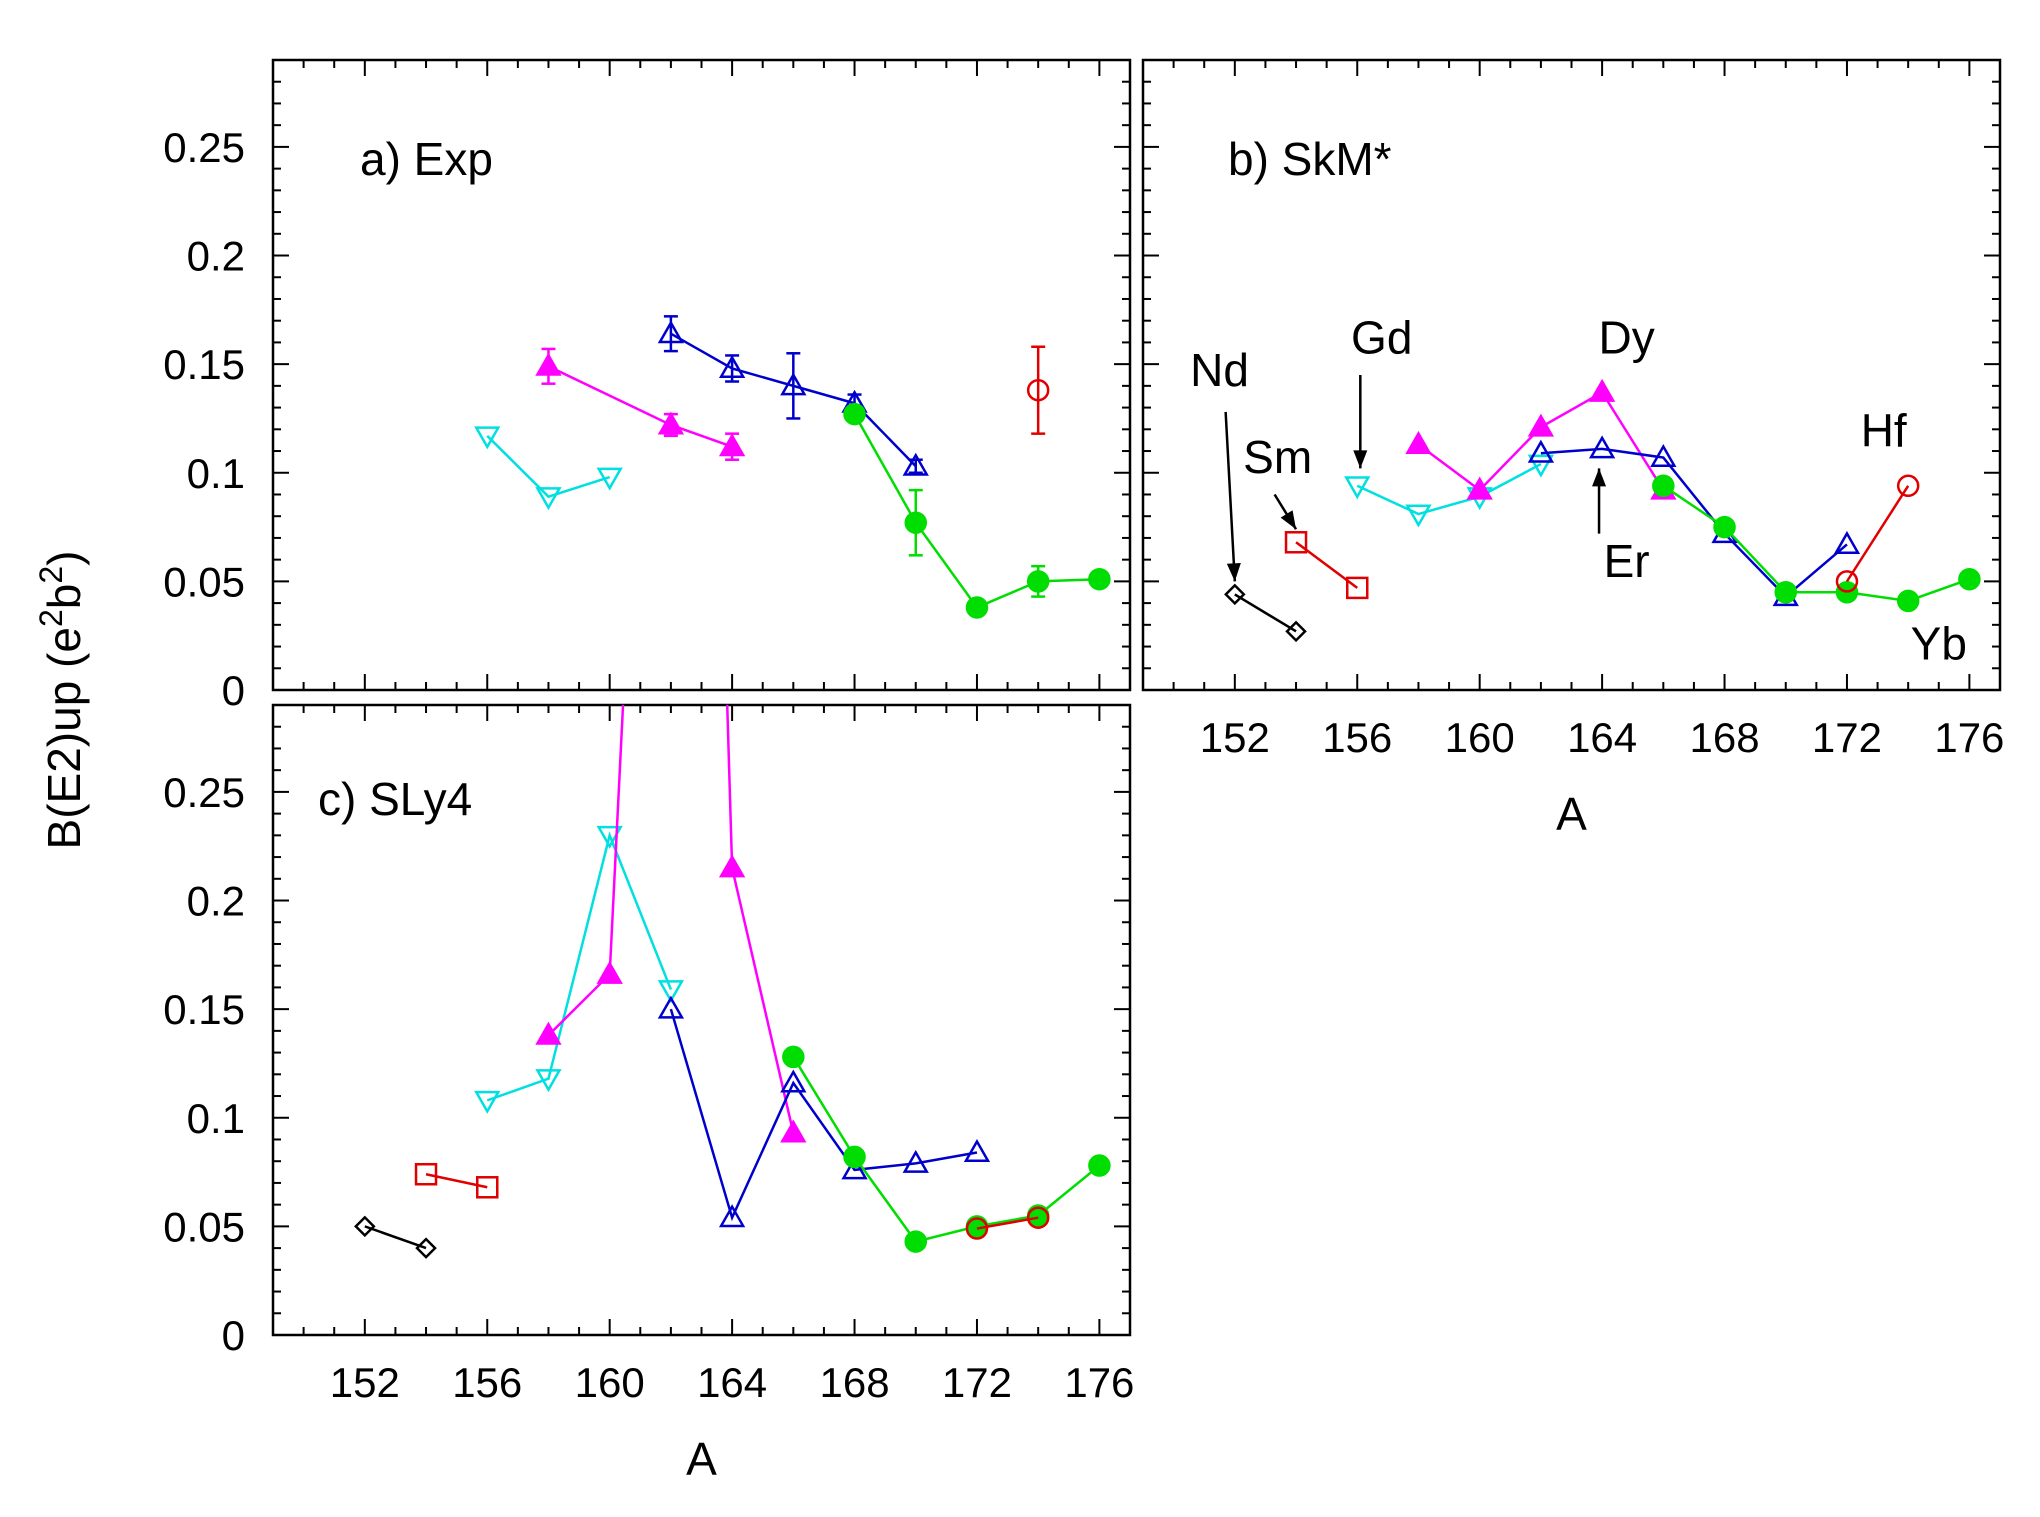  What do you see at coordinates (64, 738) in the screenshot?
I see `y-axis-title-base: B(E2)up (e` at bounding box center [64, 738].